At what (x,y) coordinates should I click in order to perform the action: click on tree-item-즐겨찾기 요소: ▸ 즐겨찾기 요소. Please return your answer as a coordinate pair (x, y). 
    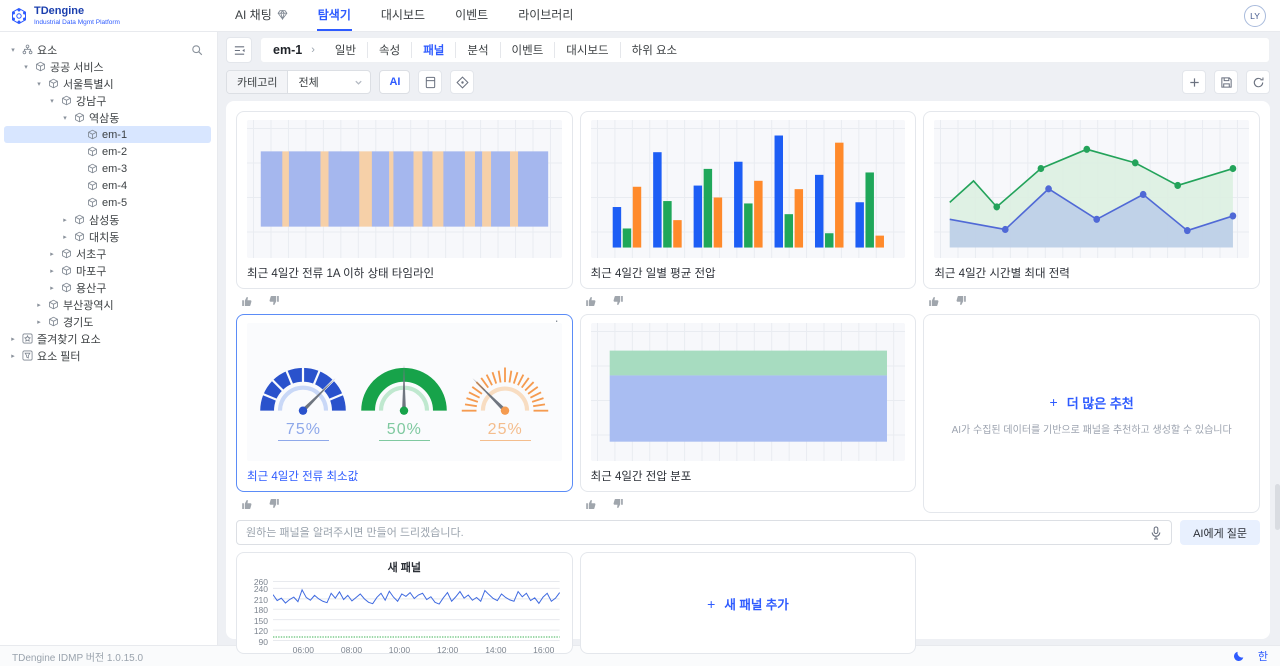
    Looking at the image, I should click on (107, 338).